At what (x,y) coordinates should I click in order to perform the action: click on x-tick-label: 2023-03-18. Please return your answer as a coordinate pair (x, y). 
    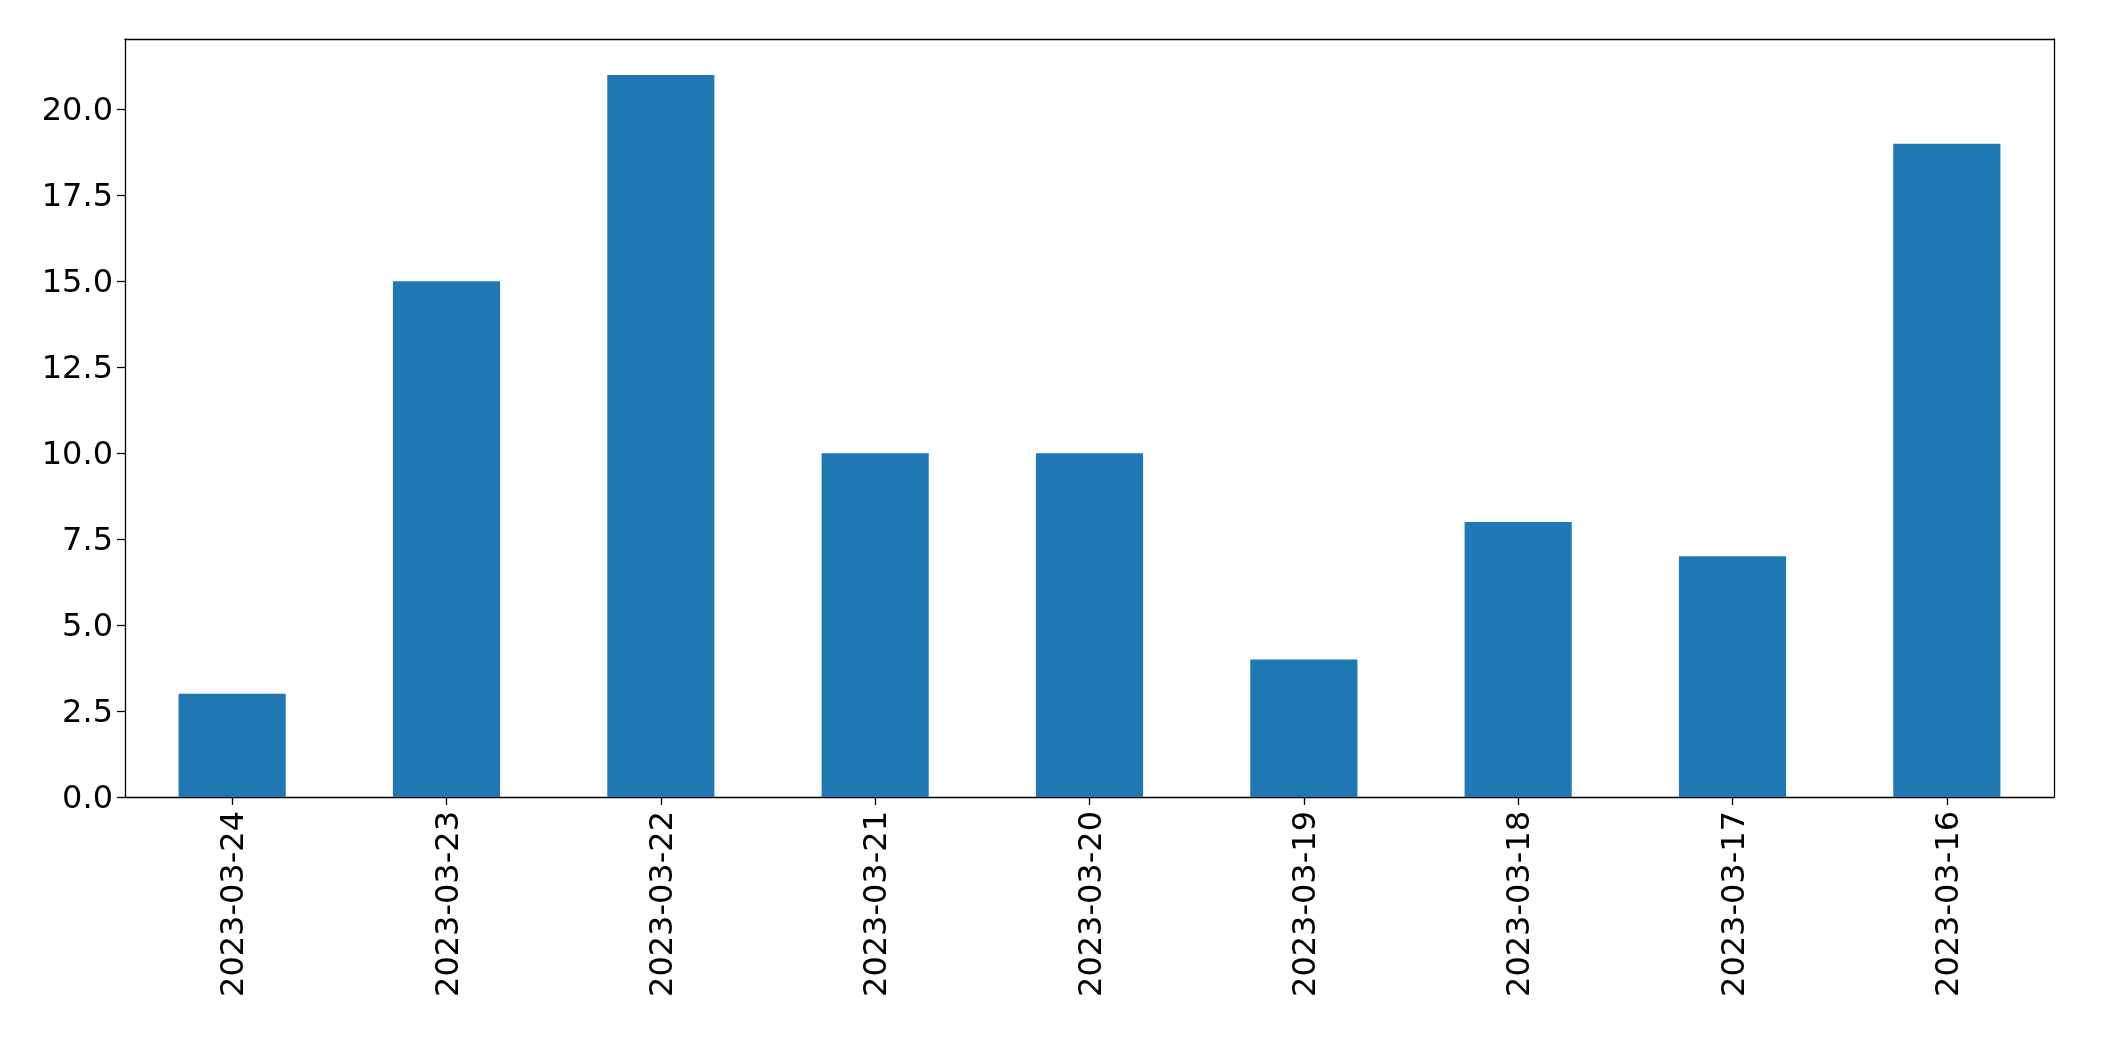
    Looking at the image, I should click on (1518, 904).